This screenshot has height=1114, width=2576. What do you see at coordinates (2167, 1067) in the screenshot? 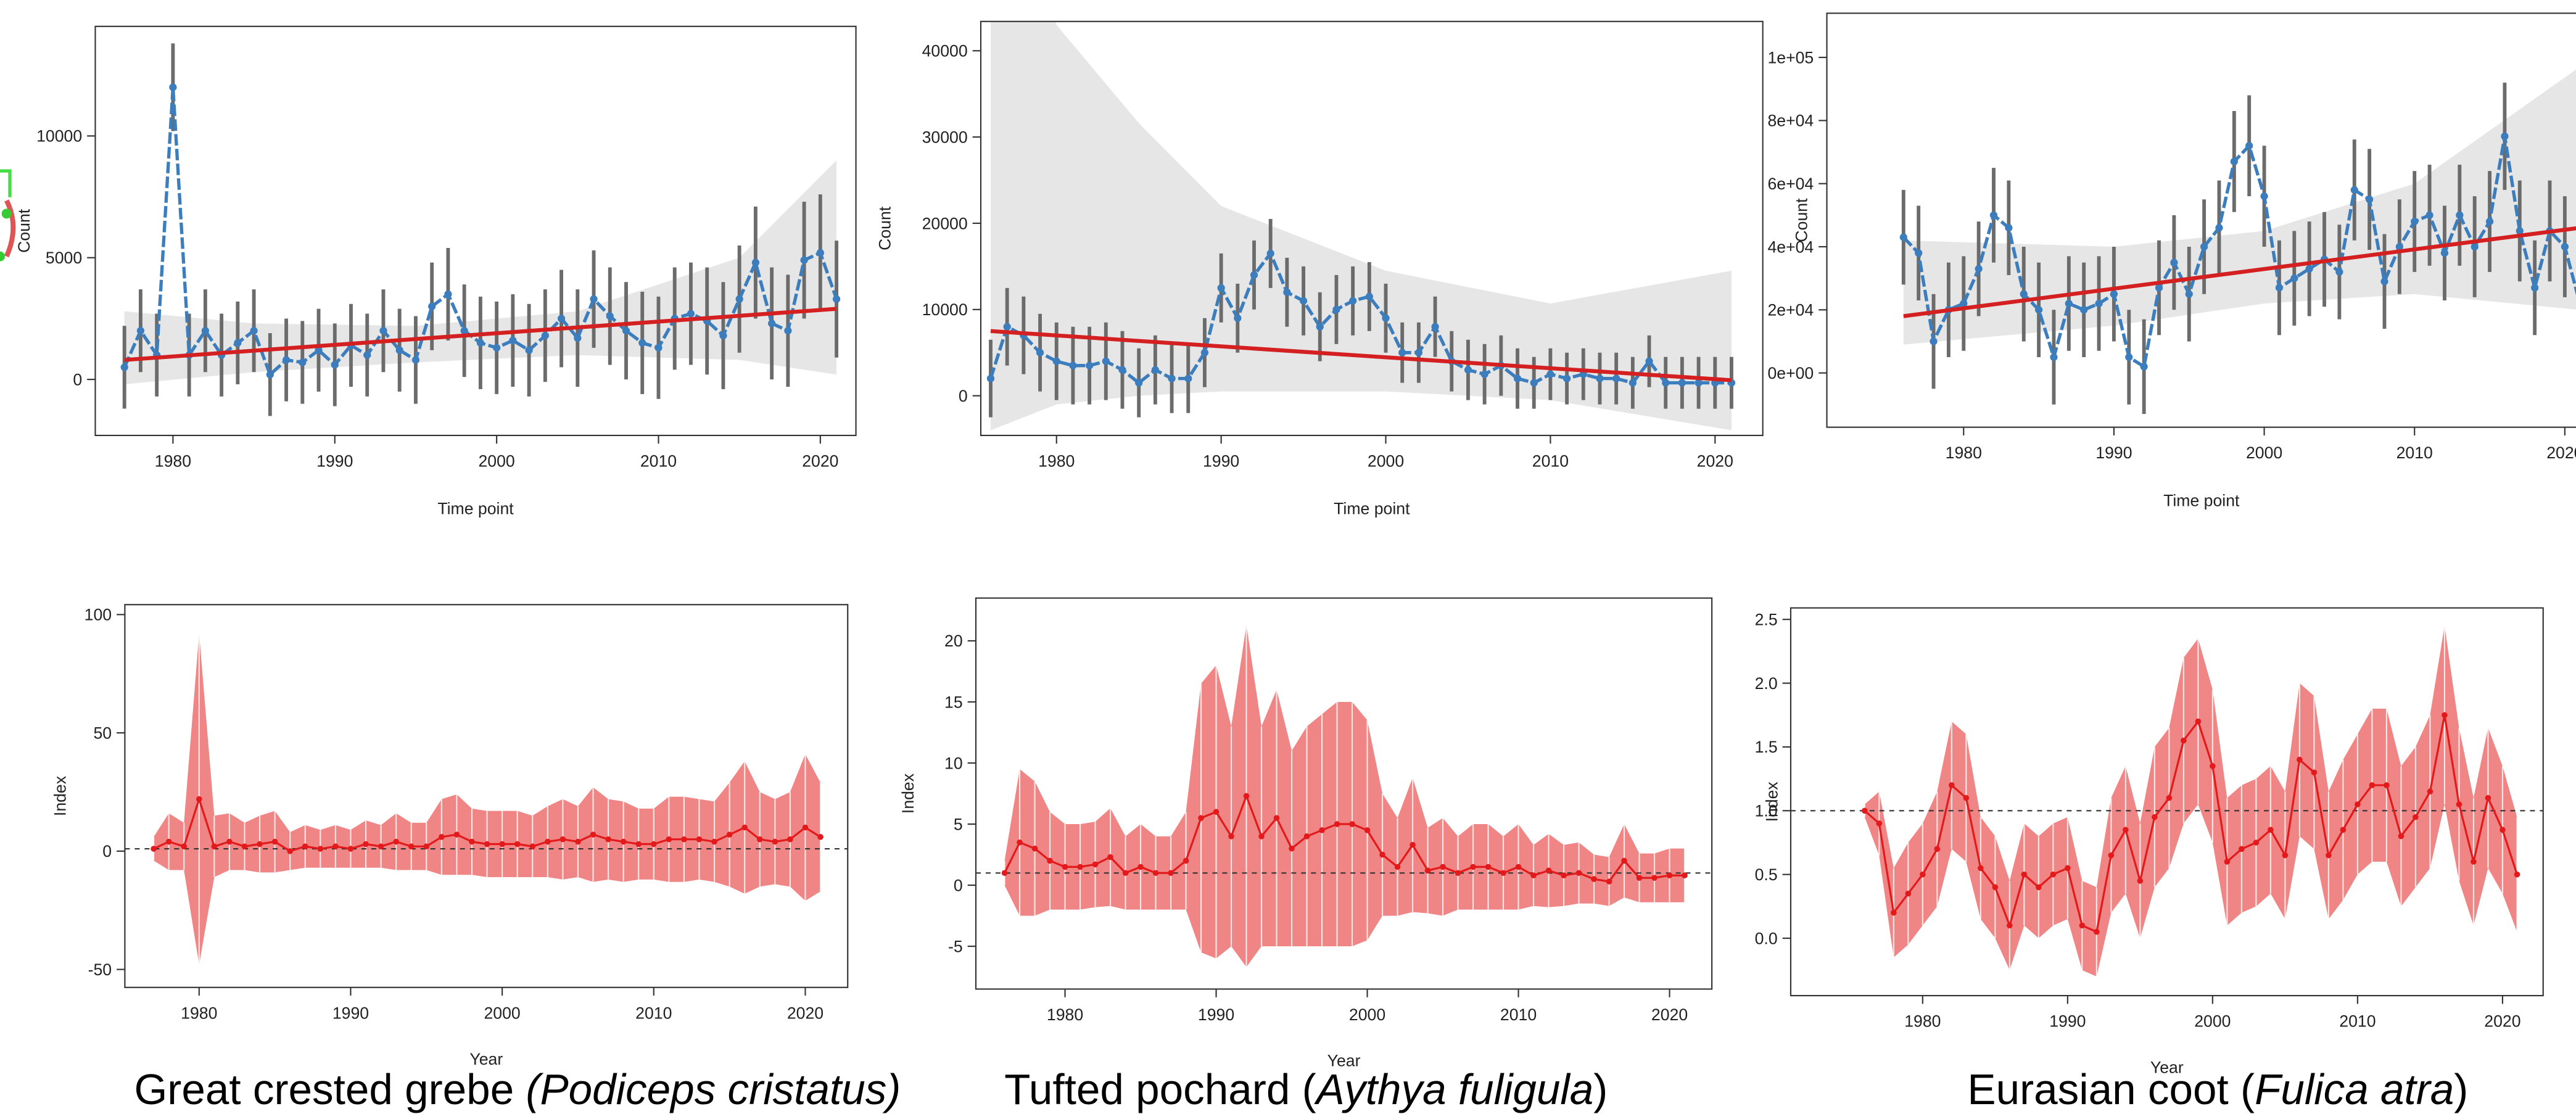
I see `x-axis-label: Year` at bounding box center [2167, 1067].